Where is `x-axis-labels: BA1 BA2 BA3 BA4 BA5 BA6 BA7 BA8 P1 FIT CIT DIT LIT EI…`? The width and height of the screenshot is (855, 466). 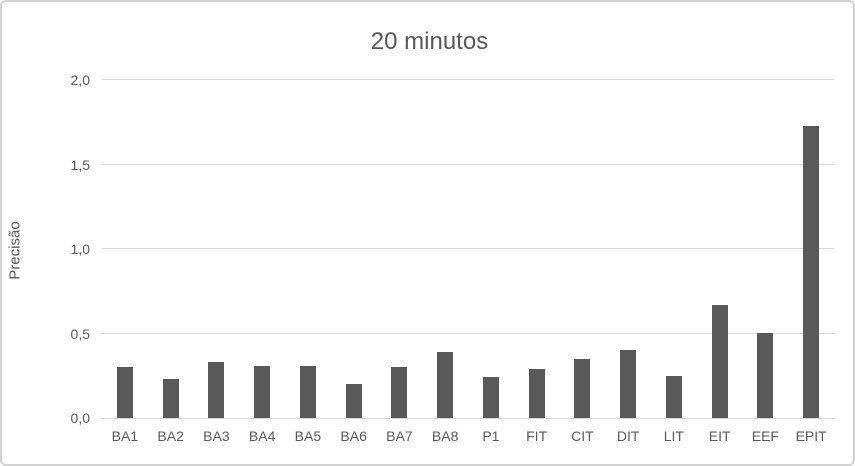 x-axis-labels: BA1 BA2 BA3 BA4 BA5 BA6 BA7 BA8 P1 FIT CIT DIT LIT EI… is located at coordinates (468, 436).